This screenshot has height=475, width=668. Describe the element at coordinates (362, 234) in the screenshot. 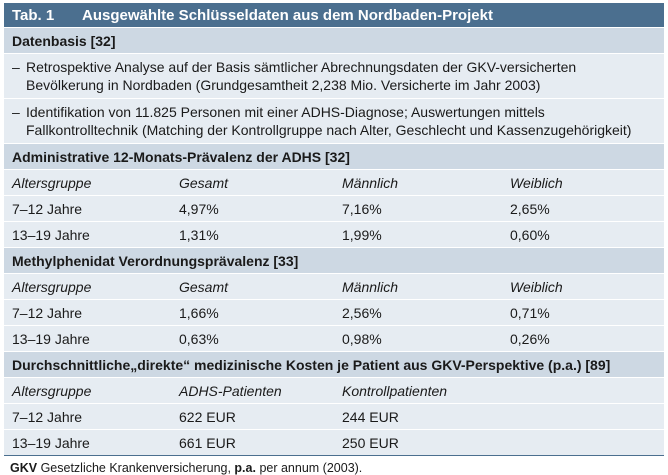

I see `table-cell: 1,99%` at that location.